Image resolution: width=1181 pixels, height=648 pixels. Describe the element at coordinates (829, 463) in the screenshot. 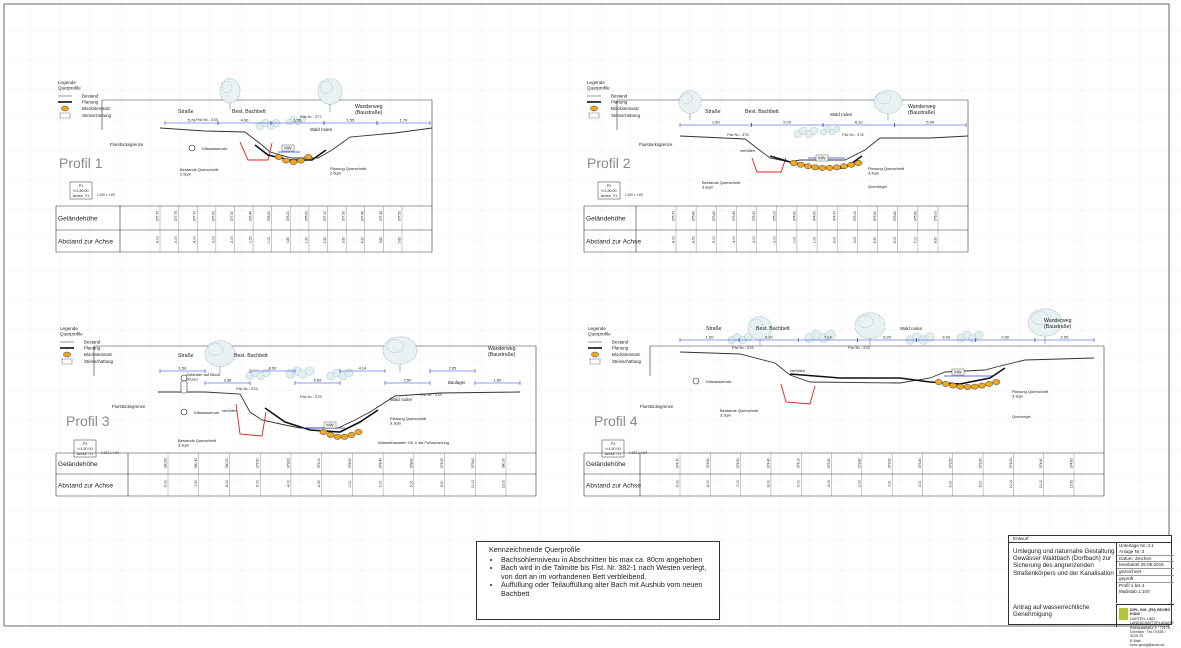

I see `gelaendehoehe-value-line: 373.90` at that location.